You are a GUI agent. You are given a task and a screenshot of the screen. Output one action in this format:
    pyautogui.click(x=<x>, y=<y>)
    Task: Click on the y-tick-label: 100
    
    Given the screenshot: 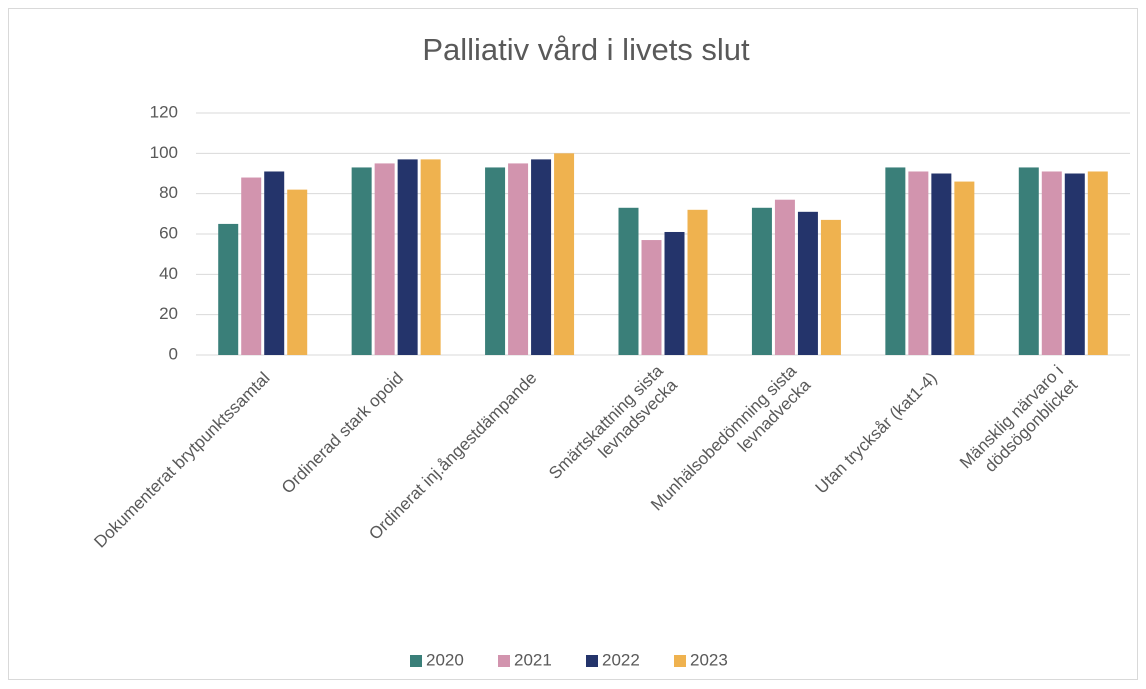 What is the action you would take?
    pyautogui.click(x=164, y=152)
    